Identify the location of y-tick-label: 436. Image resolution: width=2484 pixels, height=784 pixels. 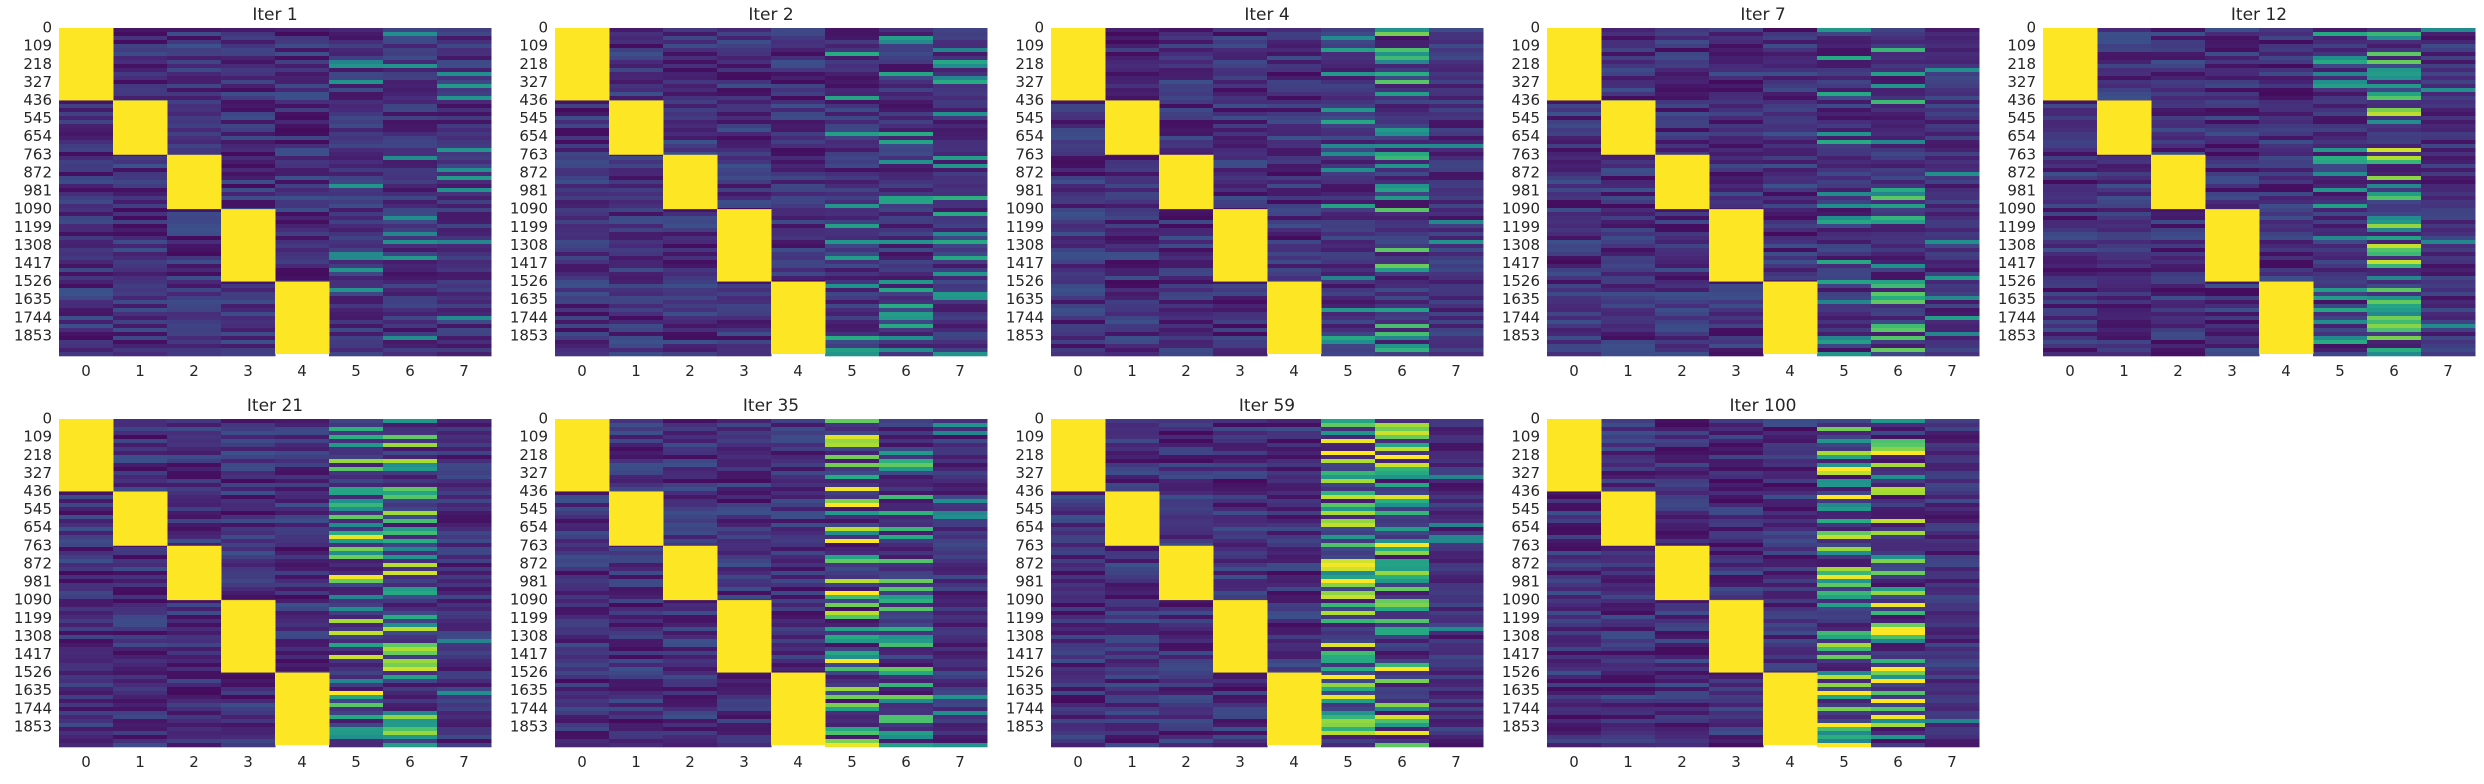
(2021, 100).